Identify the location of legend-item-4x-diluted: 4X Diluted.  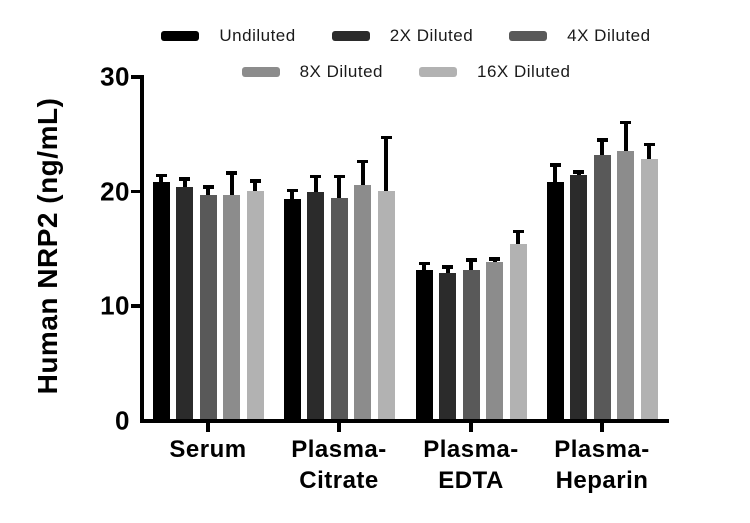
(579, 36).